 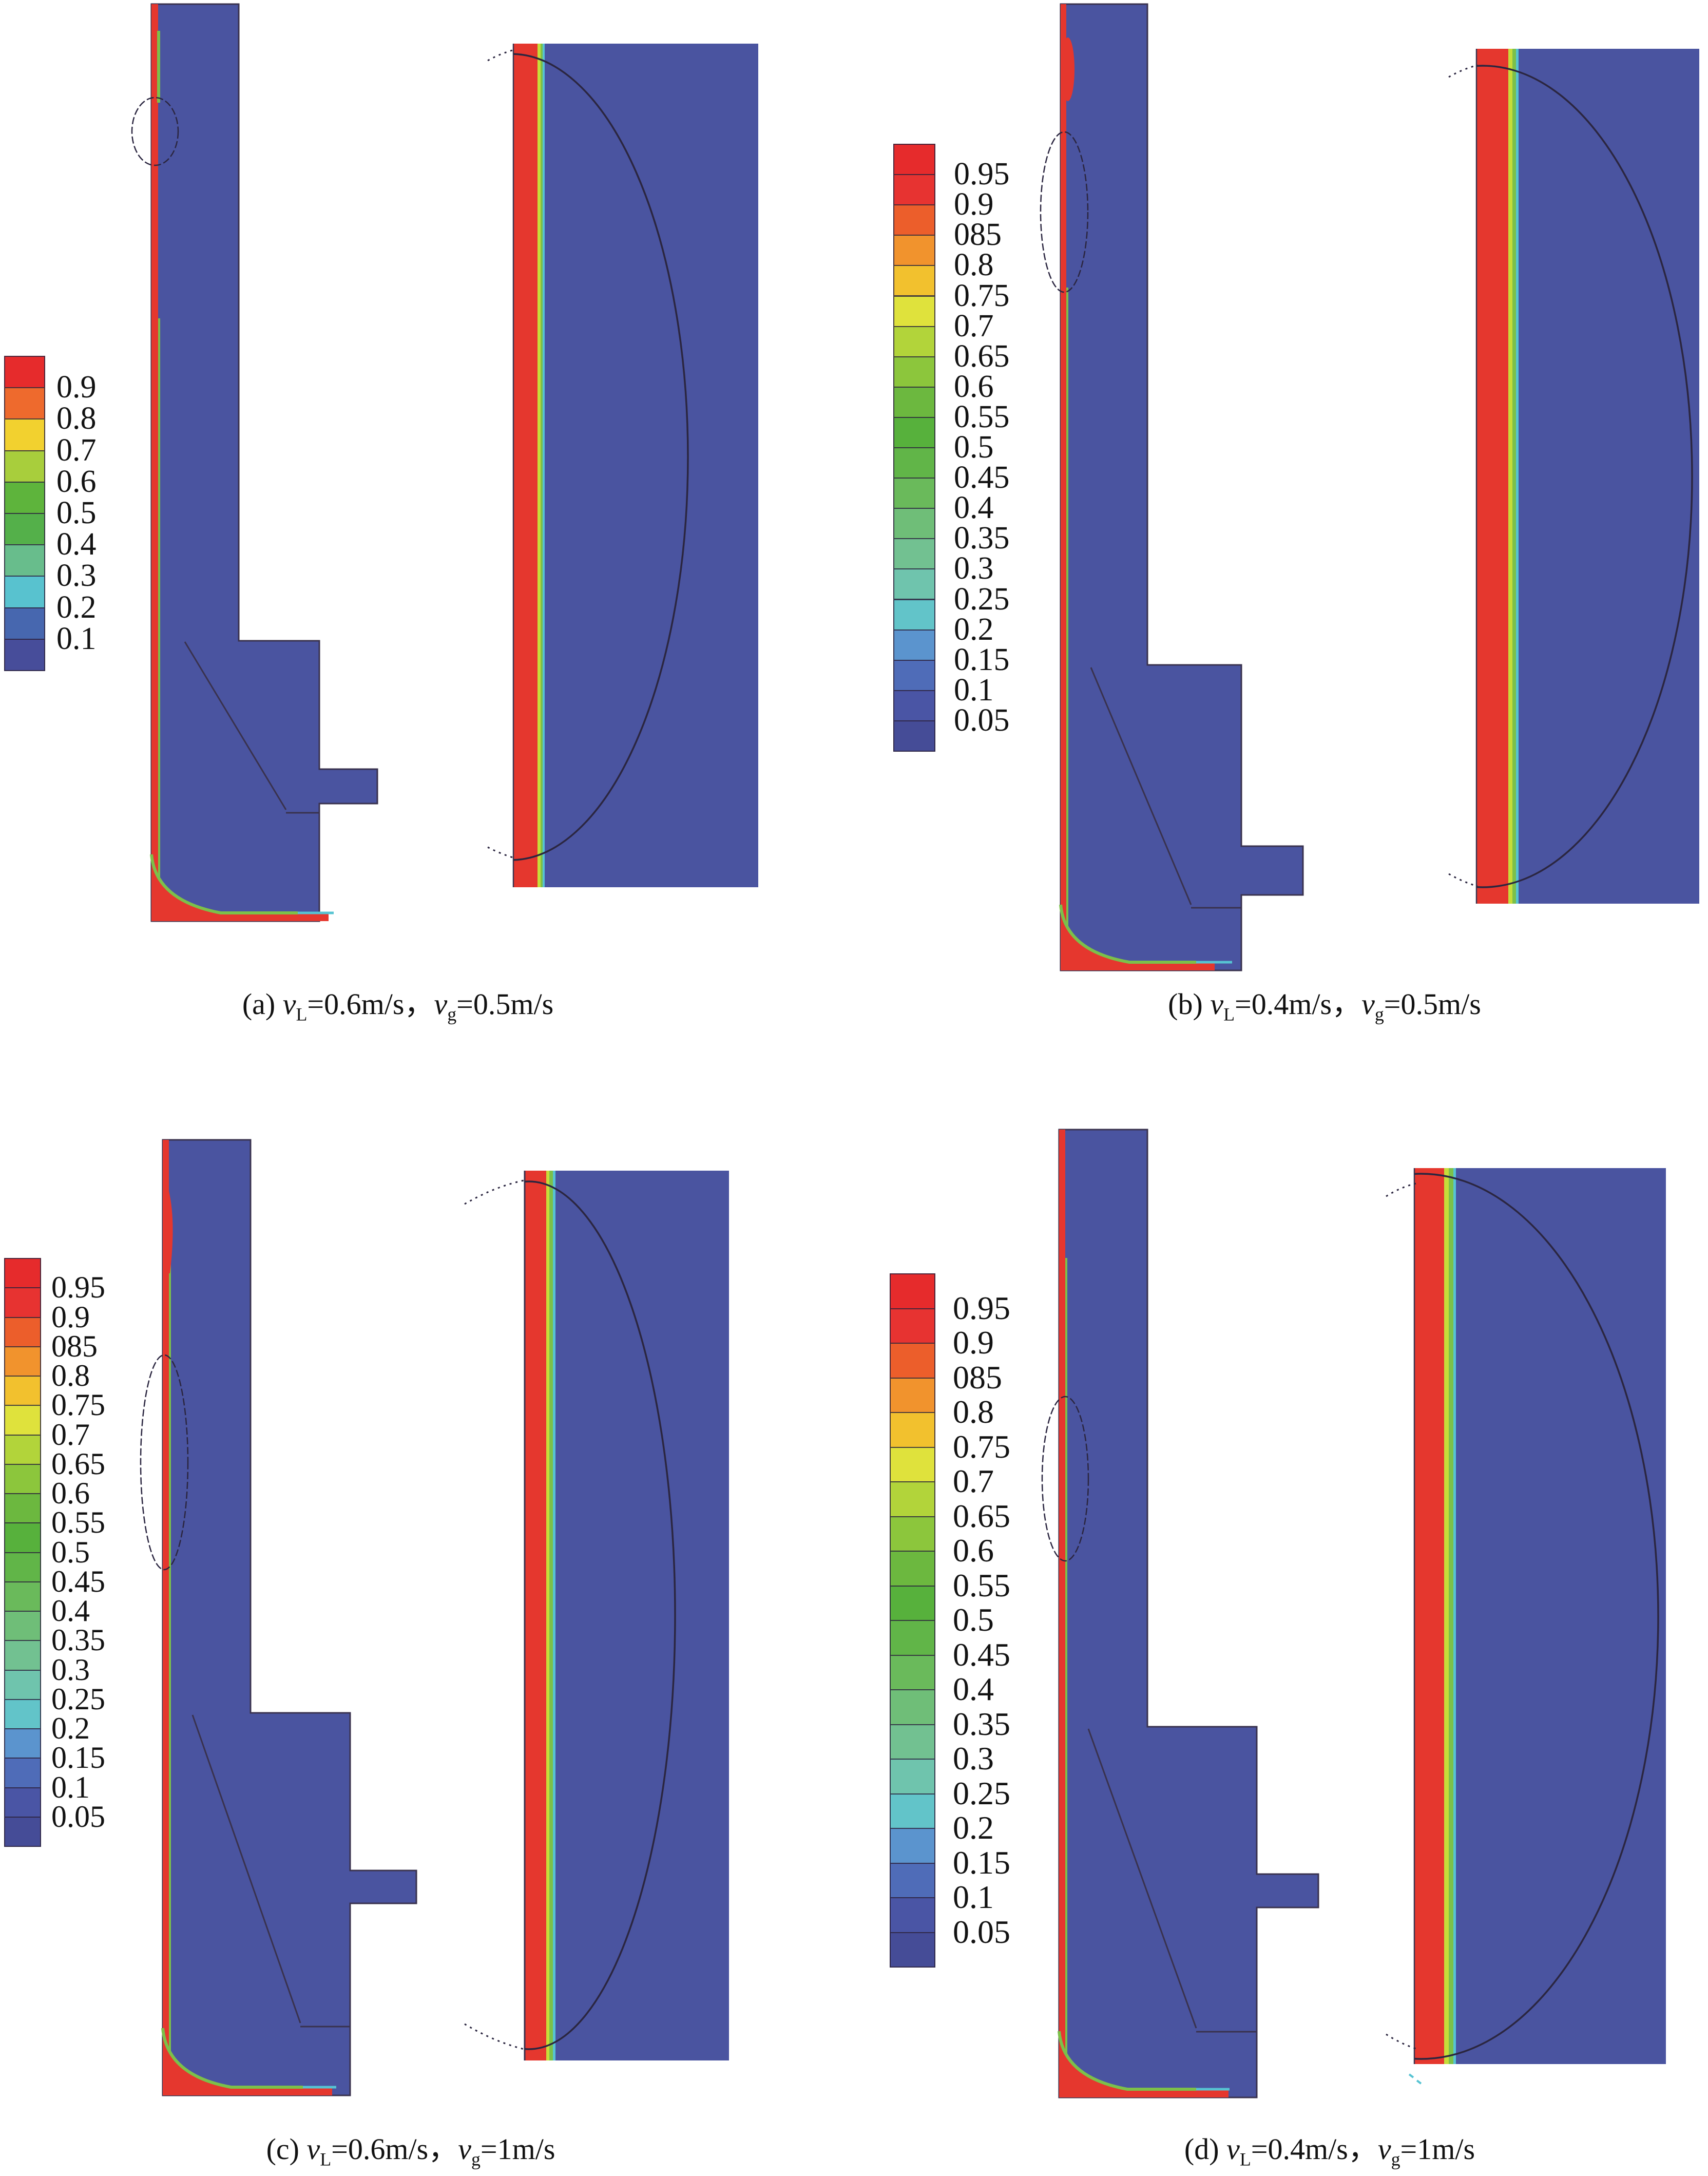 I want to click on gas-pocket-top, so click(x=170, y=1232).